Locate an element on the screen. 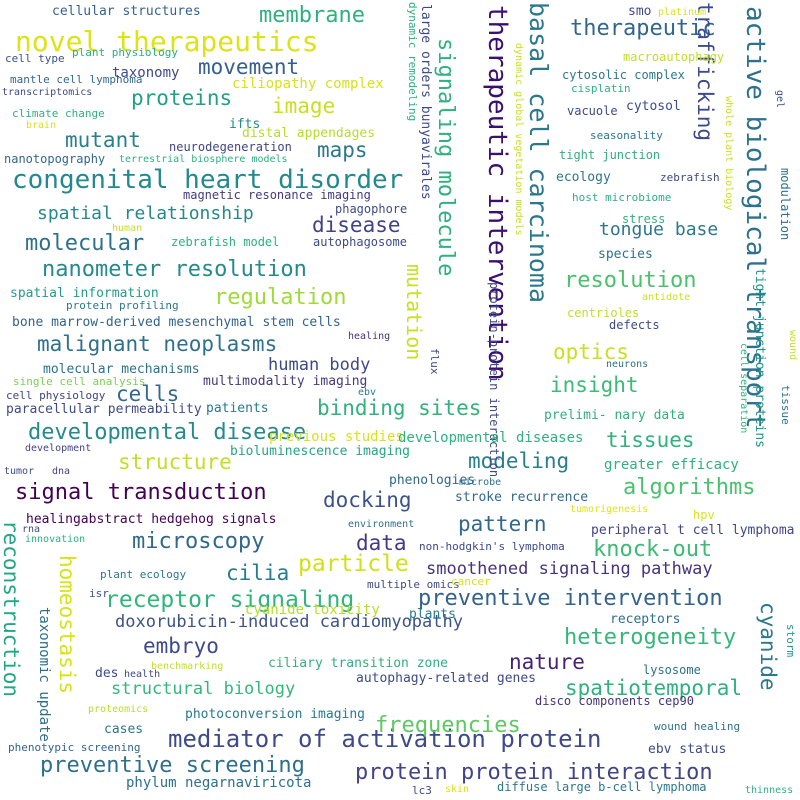 The image size is (800, 800). cloud-word: dynamic remodeling is located at coordinates (412, 62).